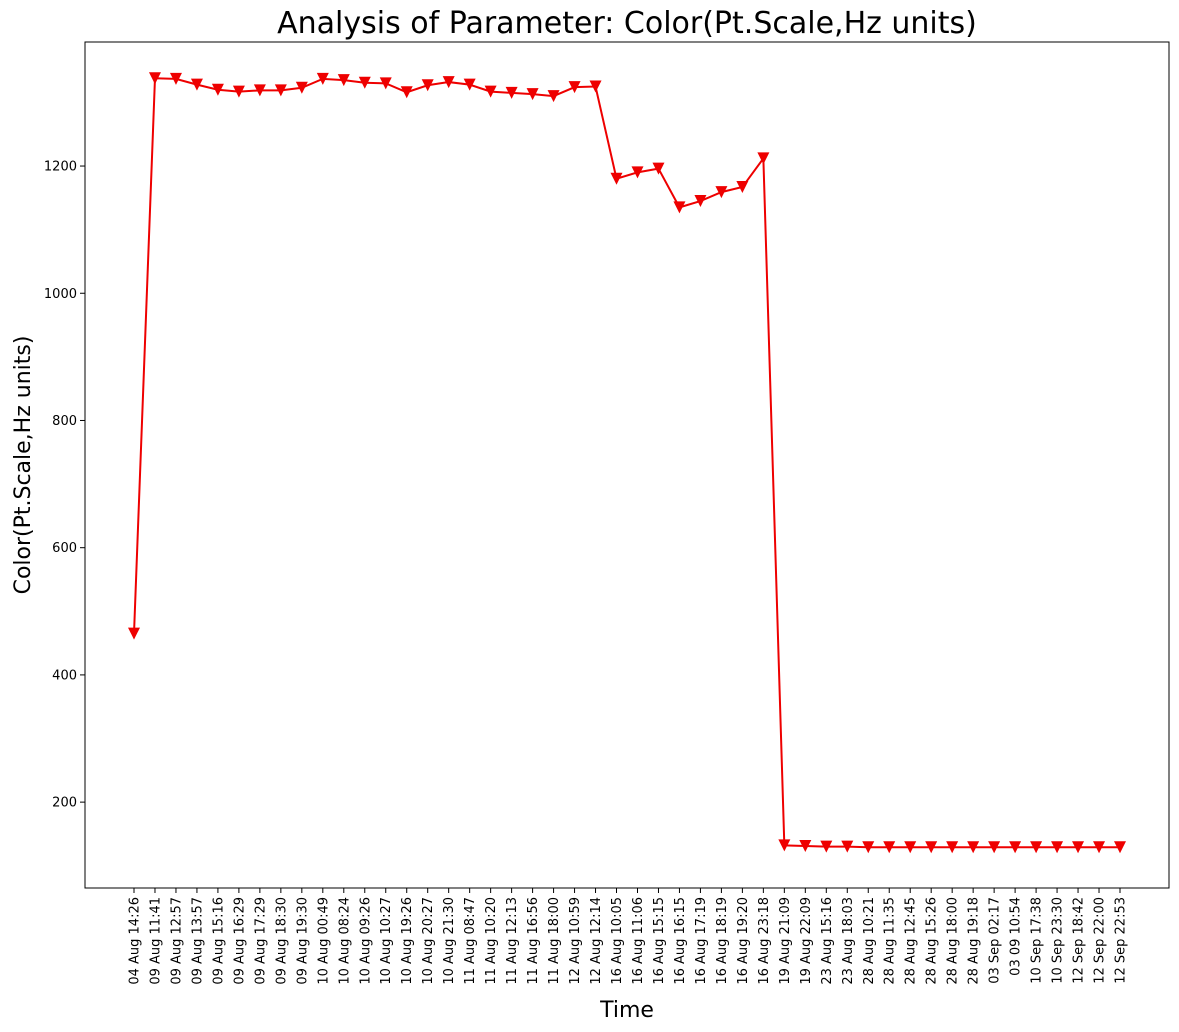 The width and height of the screenshot is (1179, 1032). I want to click on x-tick-label: 16 Aug 23:18, so click(764, 941).